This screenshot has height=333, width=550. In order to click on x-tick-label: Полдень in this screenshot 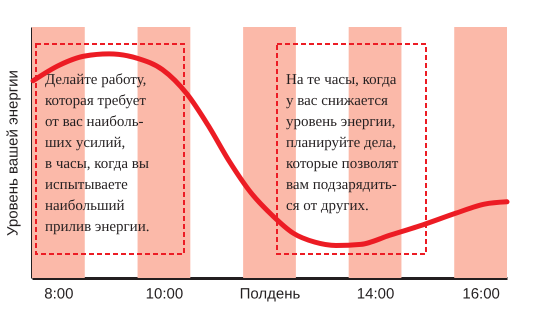, I will do `click(270, 294)`.